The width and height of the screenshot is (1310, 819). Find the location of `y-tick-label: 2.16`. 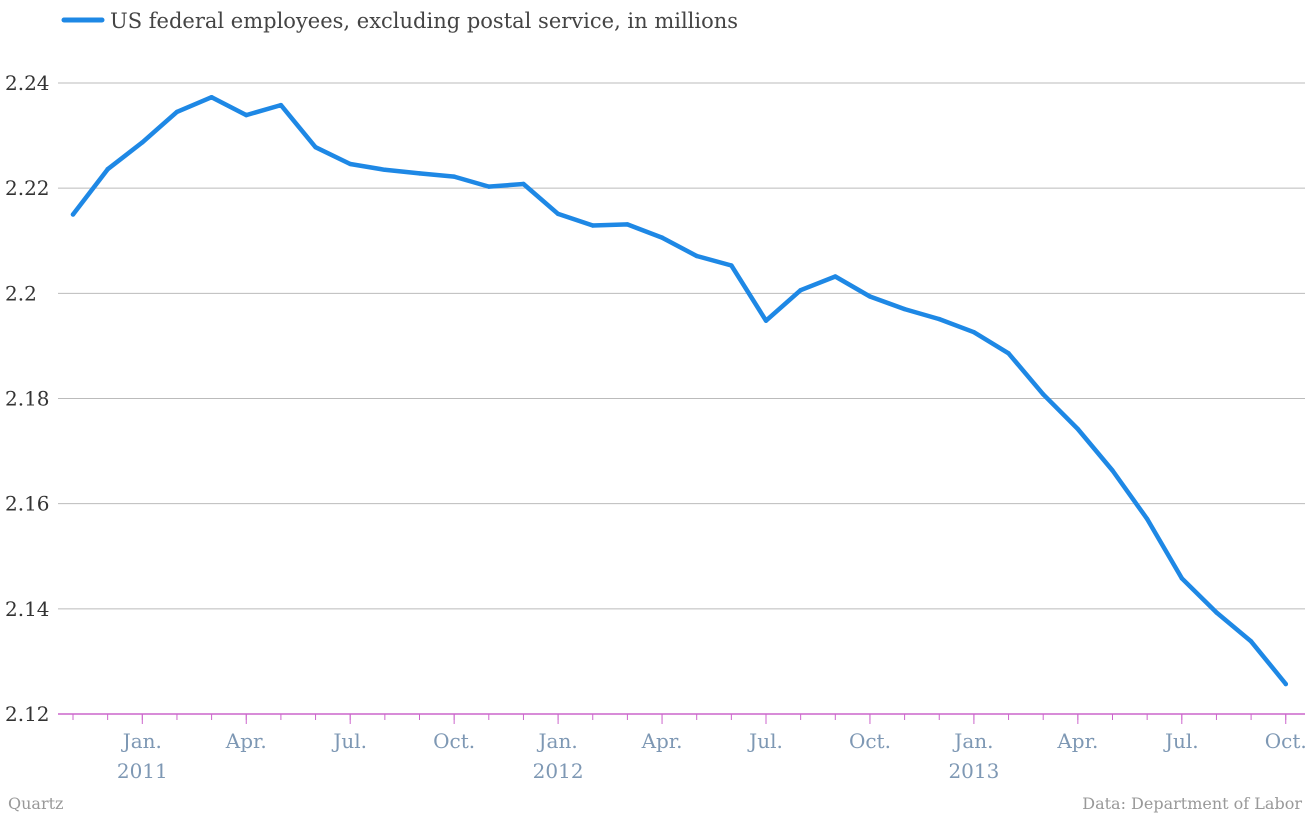

y-tick-label: 2.16 is located at coordinates (27, 504).